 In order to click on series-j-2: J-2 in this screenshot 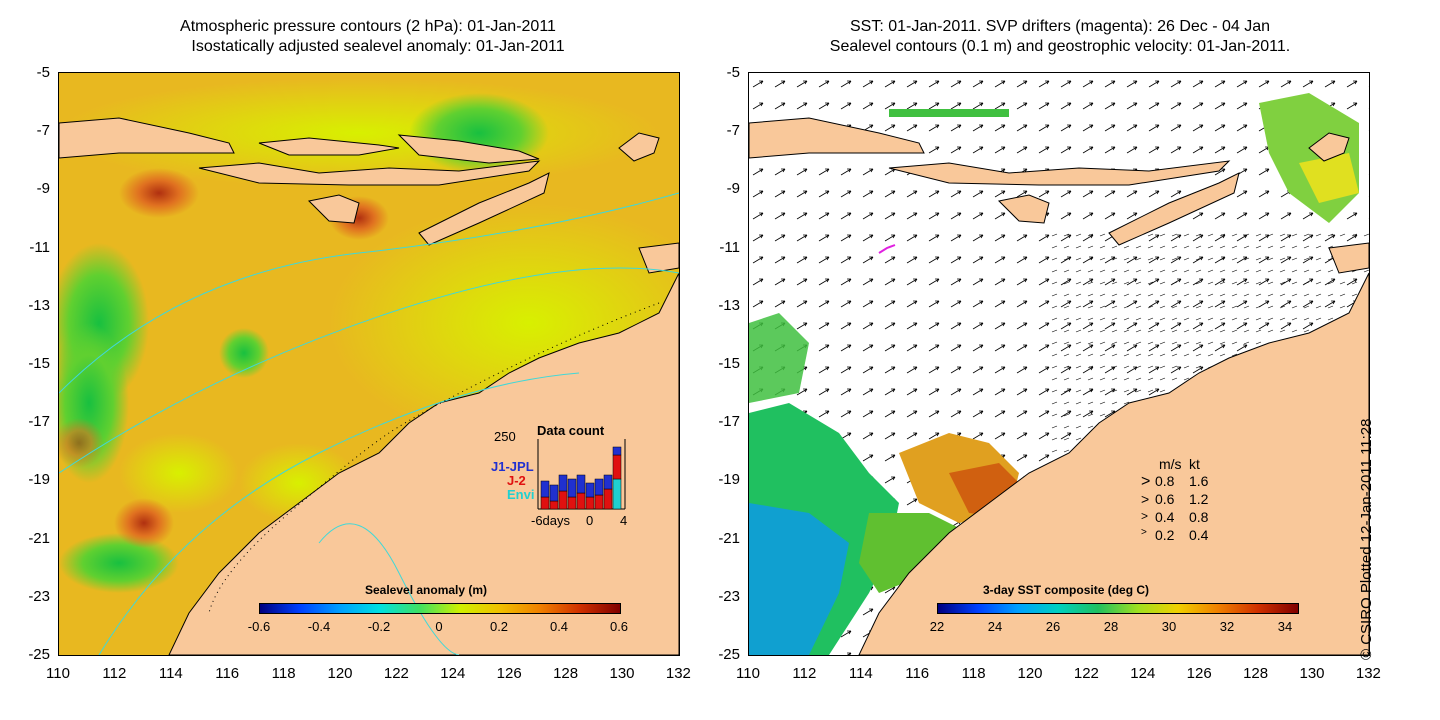, I will do `click(516, 480)`.